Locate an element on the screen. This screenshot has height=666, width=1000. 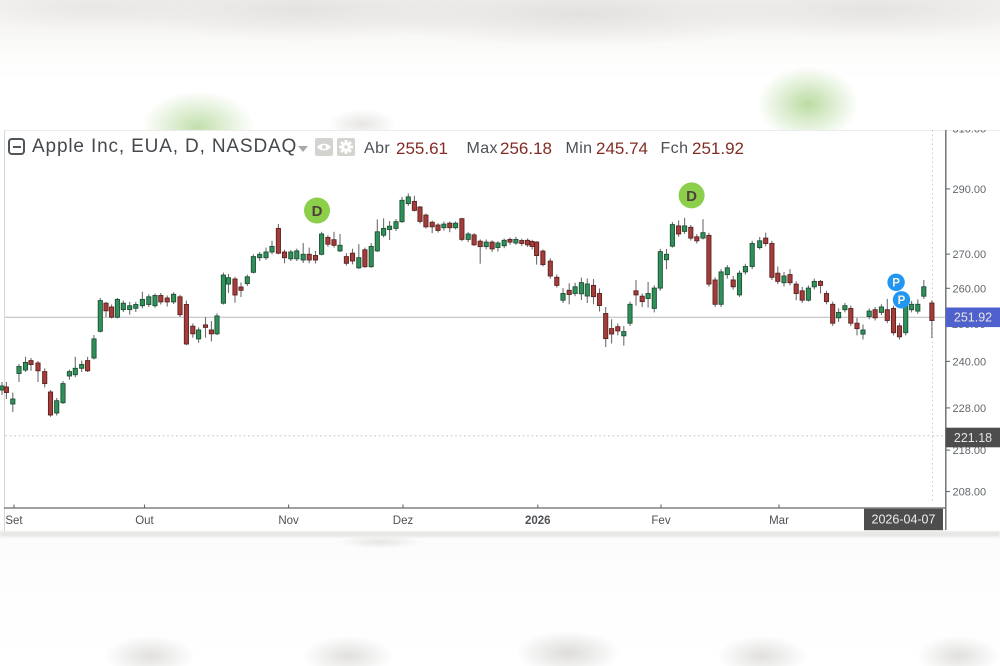
svg-text: 310.00 is located at coordinates (970, 129).